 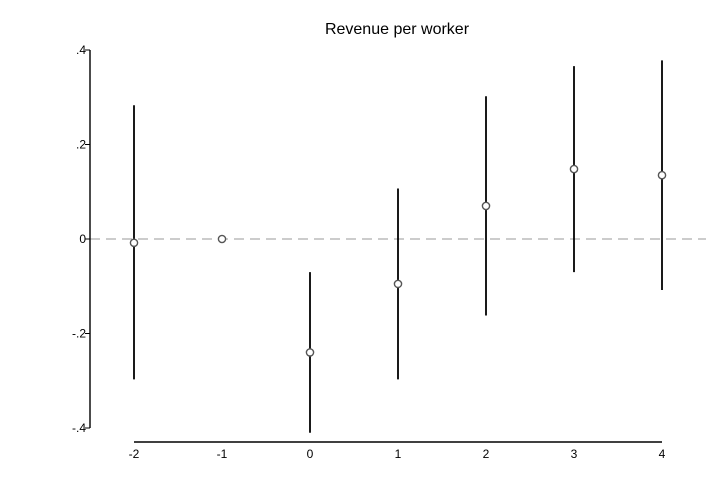 What do you see at coordinates (79, 334) in the screenshot?
I see `y-tick-label: -.2` at bounding box center [79, 334].